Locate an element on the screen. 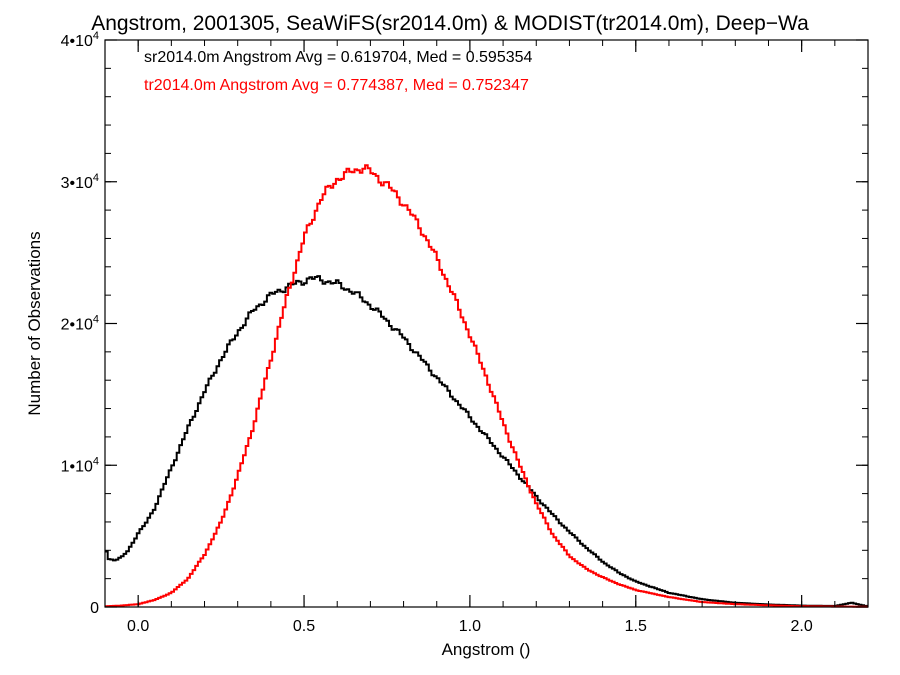  y-tick-label-base: 0 is located at coordinates (94, 608).